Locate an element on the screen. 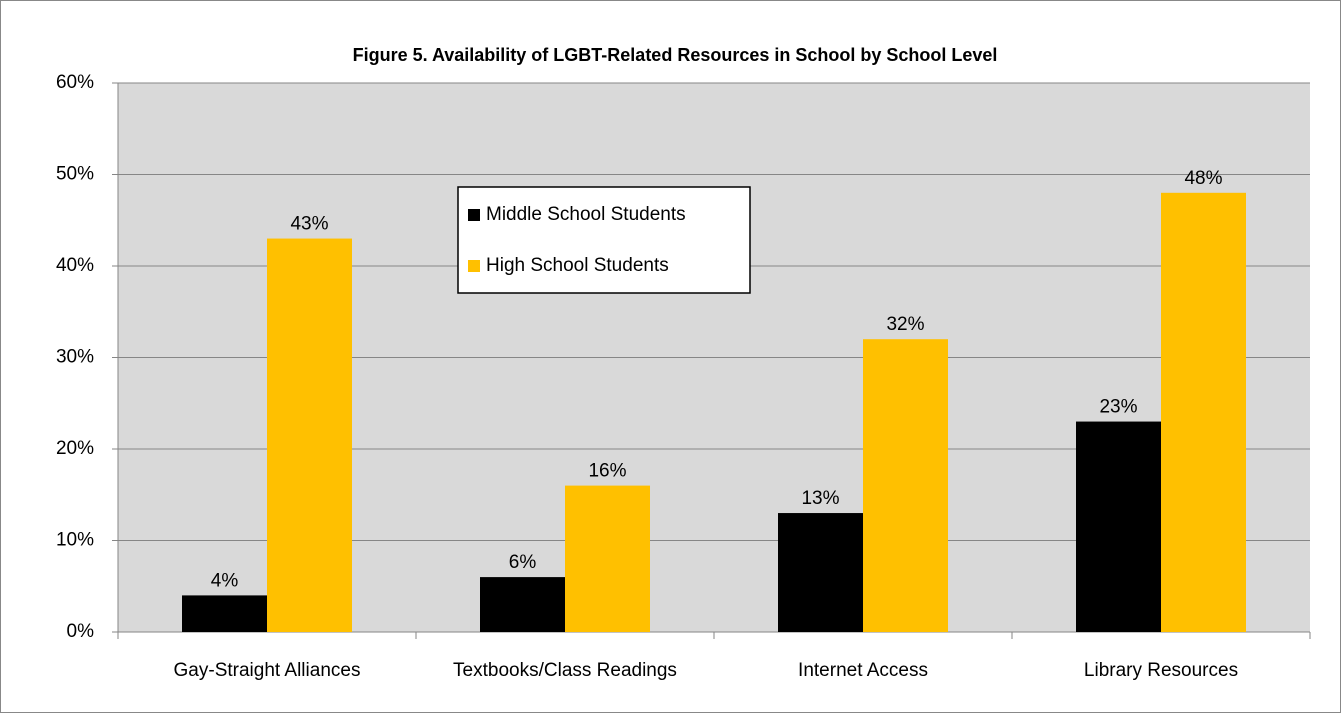 The image size is (1343, 715). legend-box is located at coordinates (604, 240).